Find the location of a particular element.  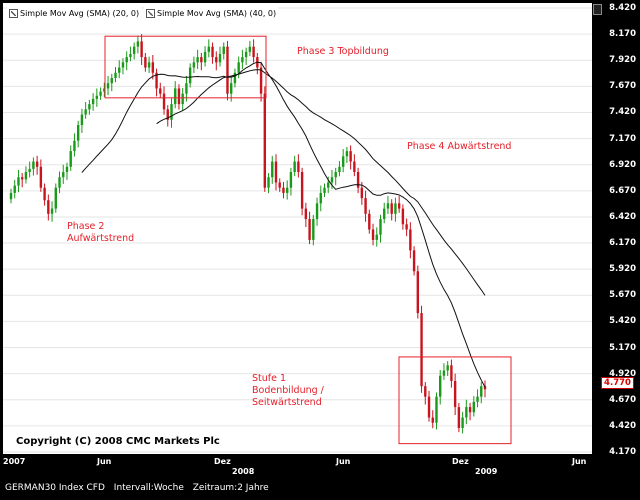

y-tick-label: 4.920 is located at coordinates (622, 373).